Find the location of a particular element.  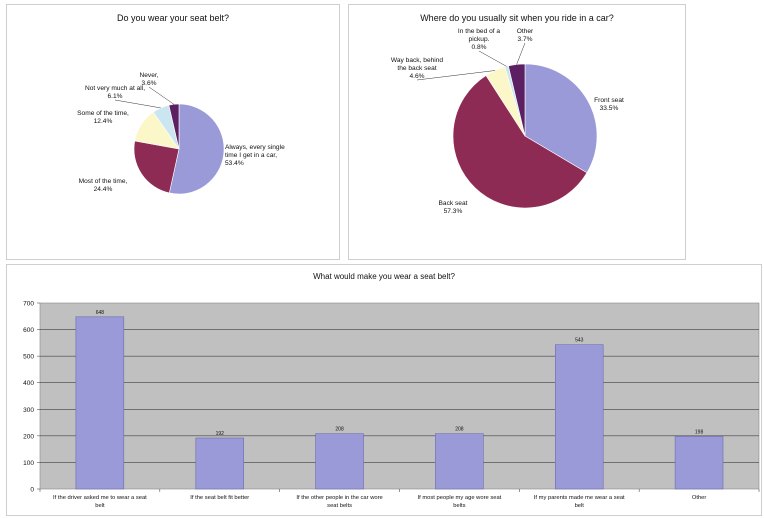

slice-percent: 0.8% is located at coordinates (478, 47).